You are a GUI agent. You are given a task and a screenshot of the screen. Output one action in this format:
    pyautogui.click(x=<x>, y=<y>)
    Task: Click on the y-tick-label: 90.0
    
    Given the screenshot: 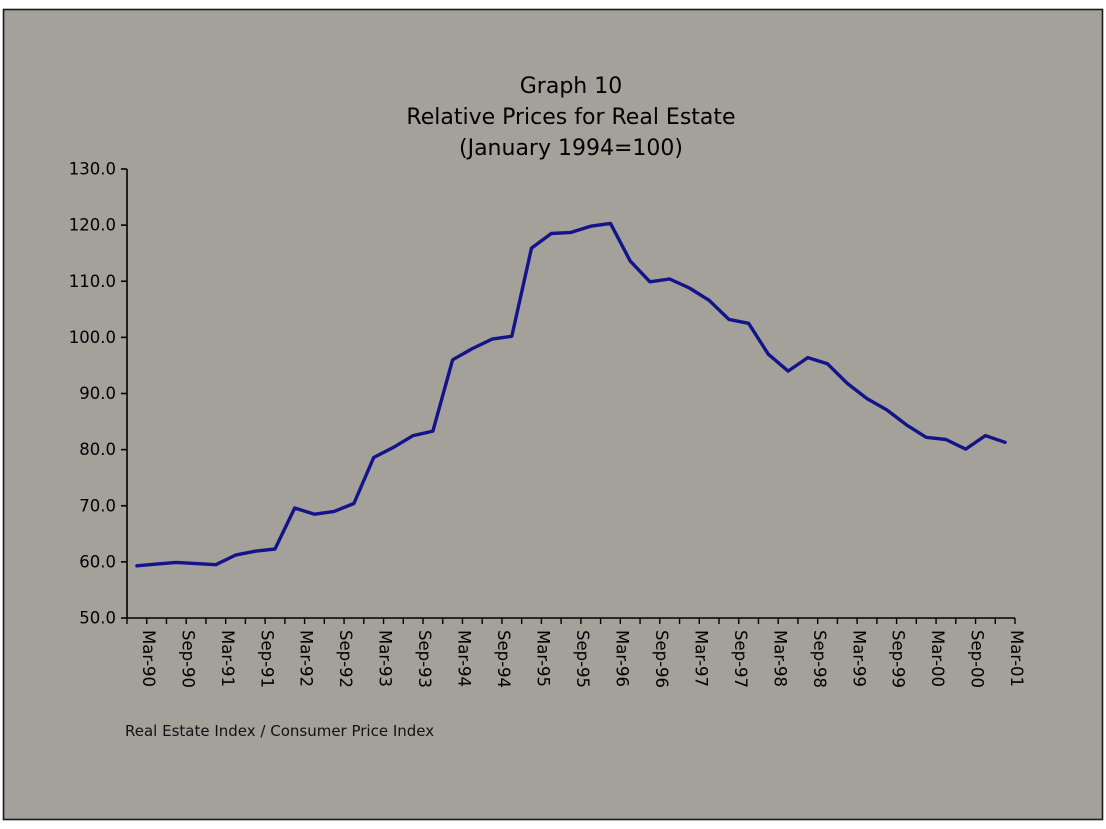 What is the action you would take?
    pyautogui.click(x=97, y=393)
    